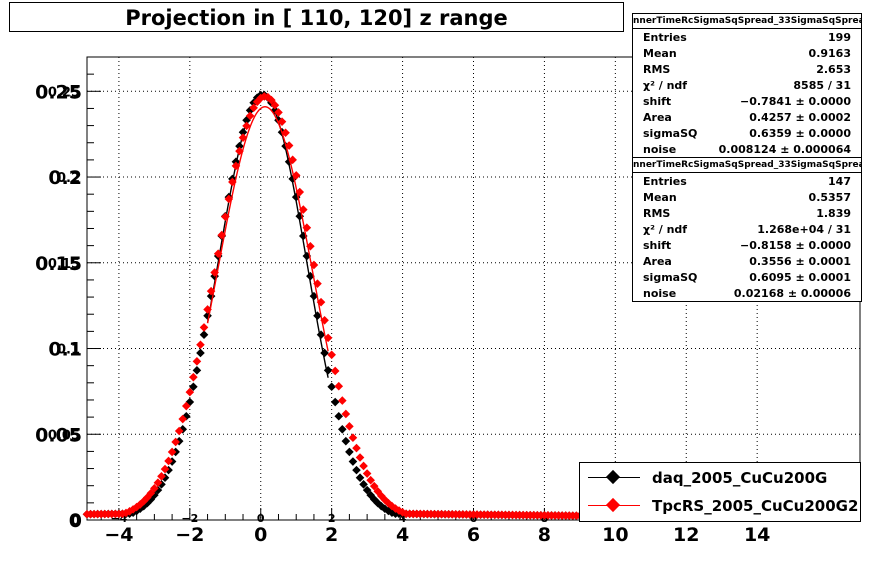 The height and width of the screenshot is (578, 878). Describe the element at coordinates (189, 535) in the screenshot. I see `x-tick-label: −2` at that location.